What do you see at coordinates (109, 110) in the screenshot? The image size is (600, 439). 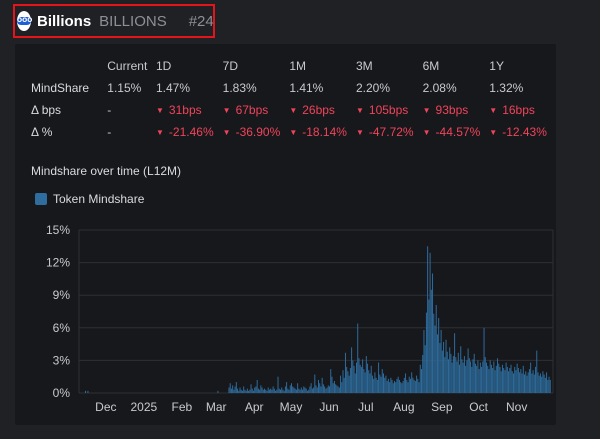 I see `delta-bps-value: -` at bounding box center [109, 110].